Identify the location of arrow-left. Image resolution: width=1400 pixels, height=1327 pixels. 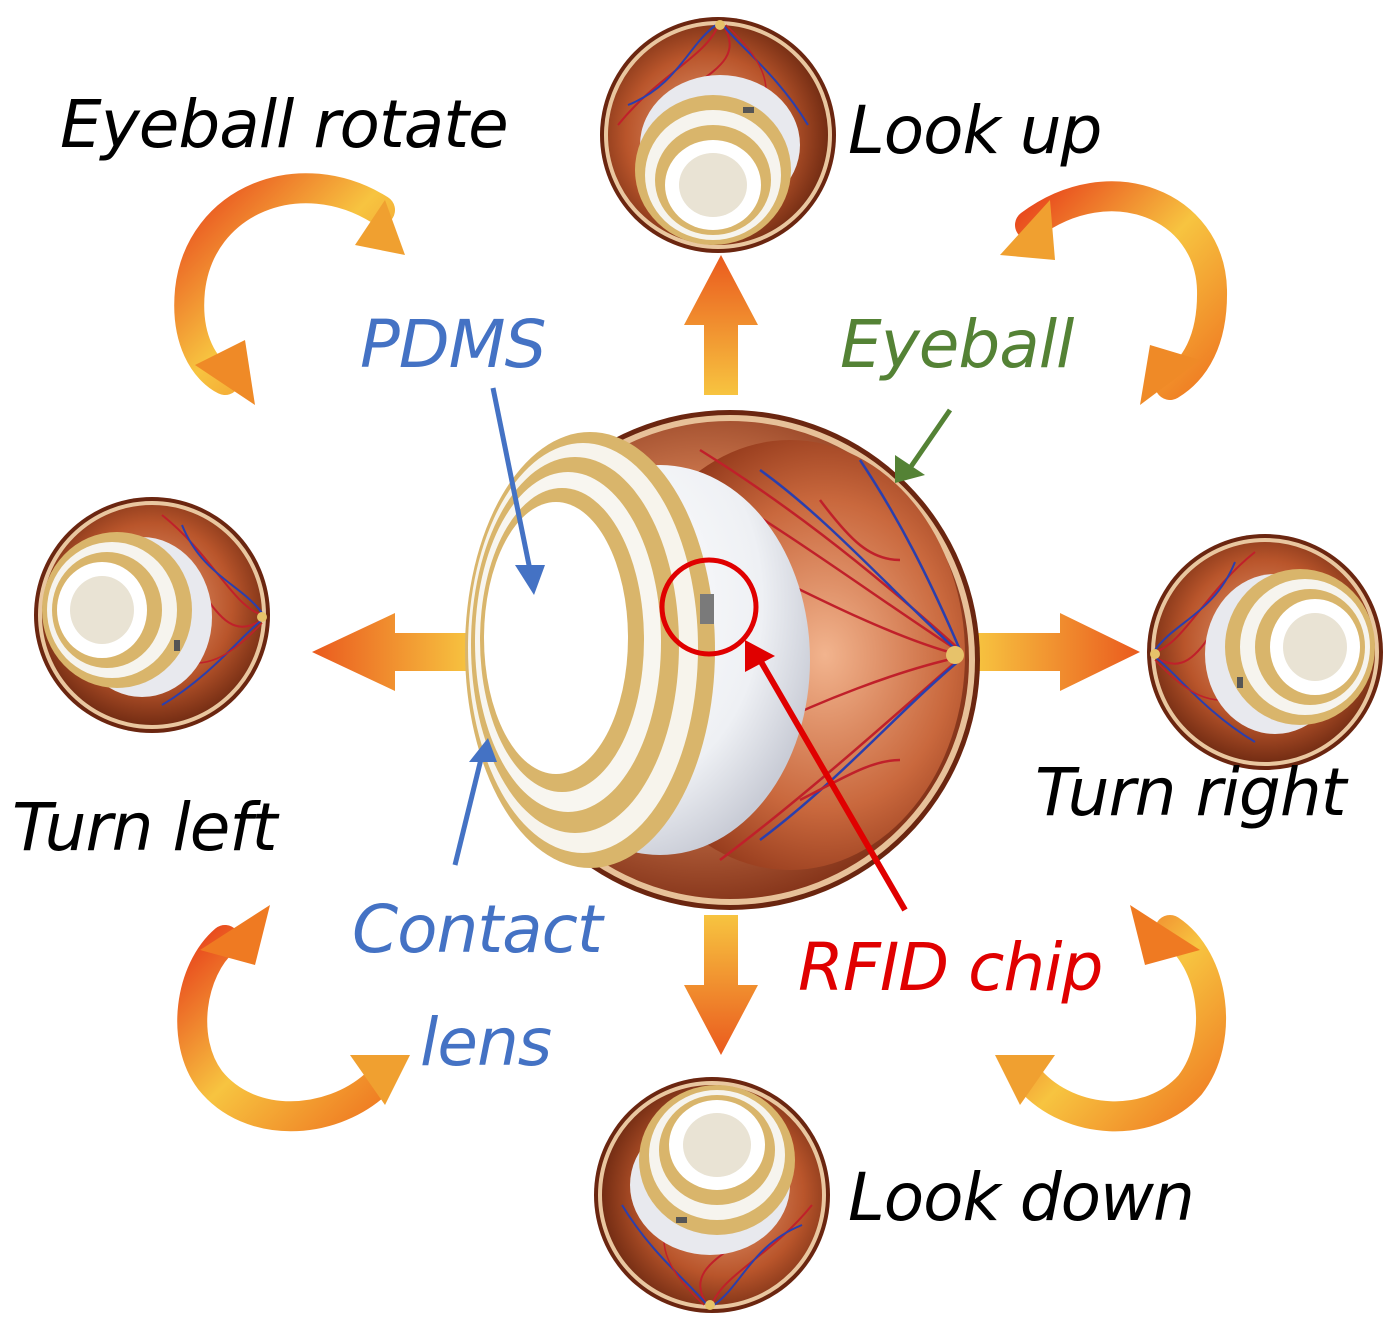
(391, 652).